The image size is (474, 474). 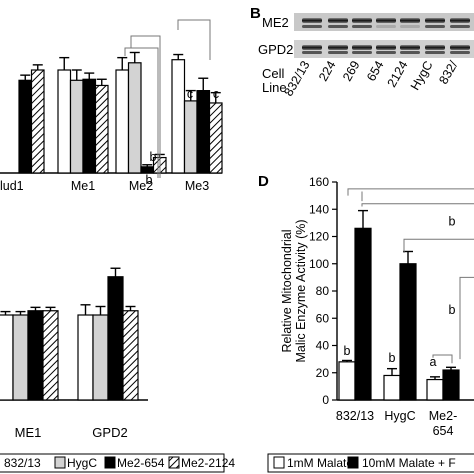 What do you see at coordinates (83, 186) in the screenshot?
I see `panel-a-category-label: Me1` at bounding box center [83, 186].